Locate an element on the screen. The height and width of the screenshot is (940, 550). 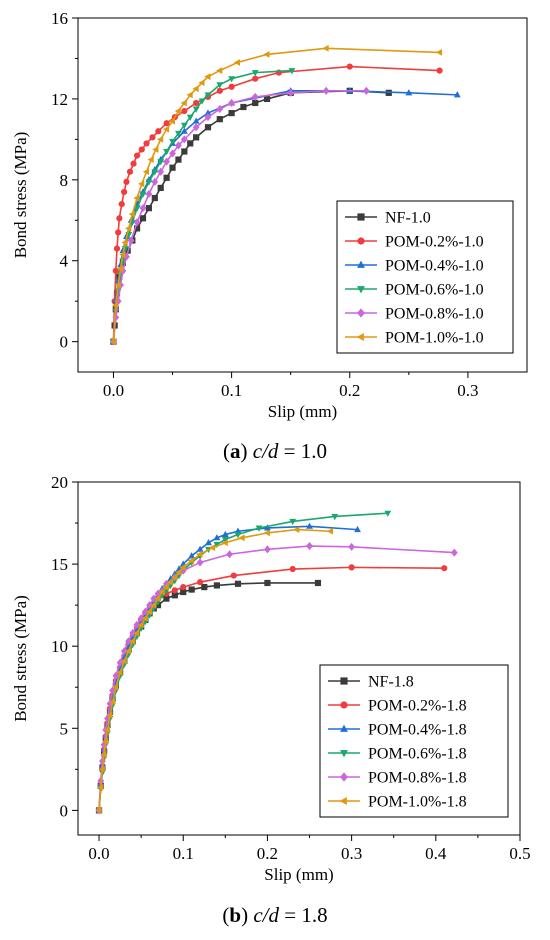
legend-item: POM-1.0%-1.8 is located at coordinates (397, 802).